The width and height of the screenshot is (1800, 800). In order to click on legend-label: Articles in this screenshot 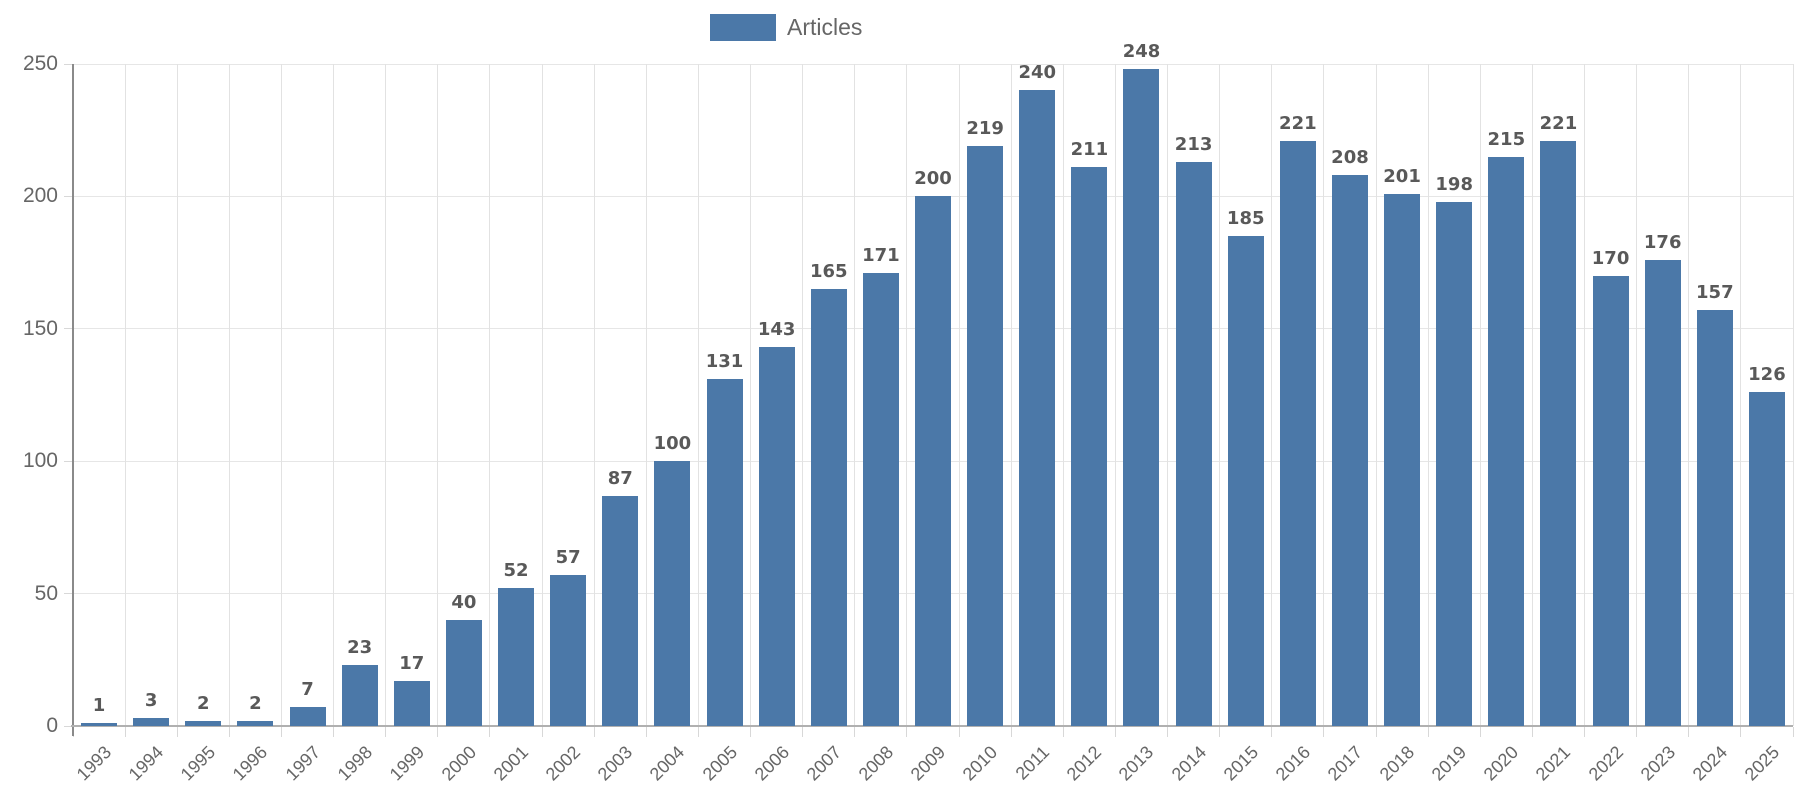, I will do `click(825, 27)`.